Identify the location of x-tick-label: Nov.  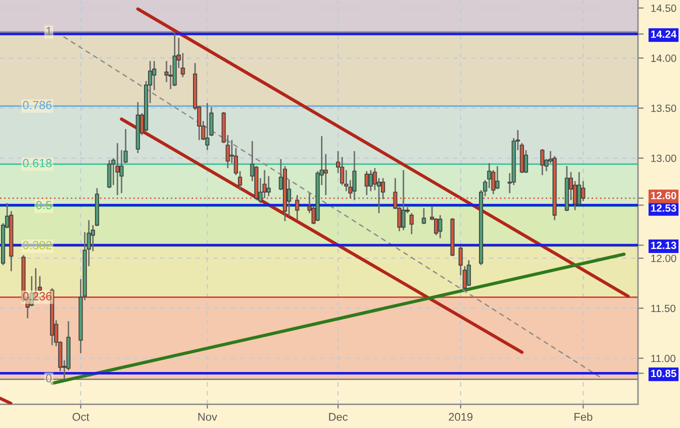
(208, 417).